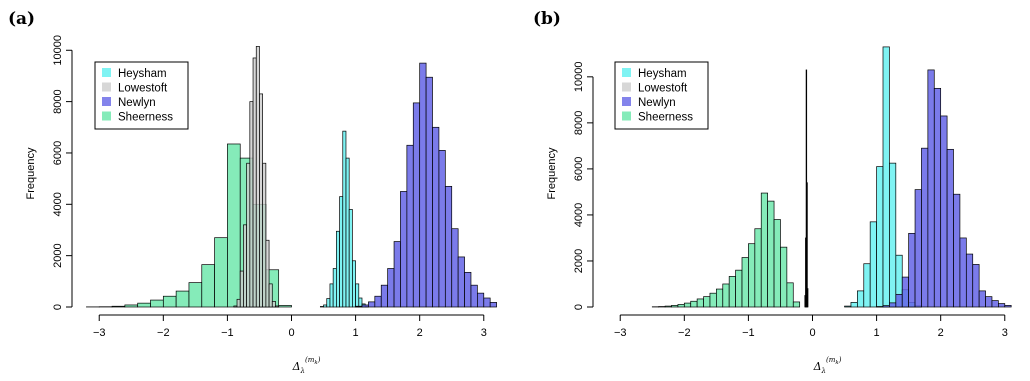  What do you see at coordinates (58, 101) in the screenshot?
I see `y-tick-label: 8000` at bounding box center [58, 101].